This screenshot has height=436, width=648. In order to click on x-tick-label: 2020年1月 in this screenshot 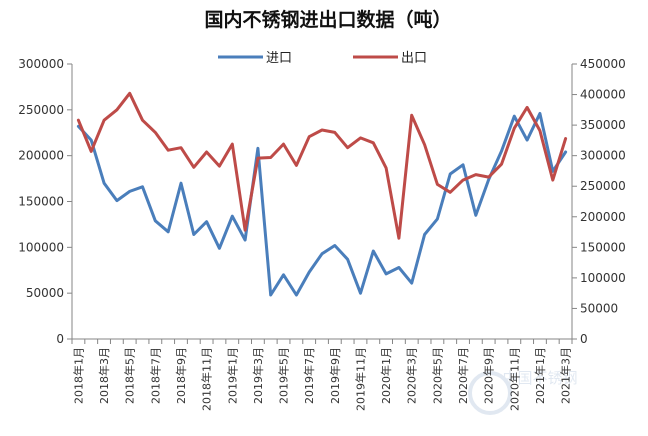, I will do `click(386, 375)`.